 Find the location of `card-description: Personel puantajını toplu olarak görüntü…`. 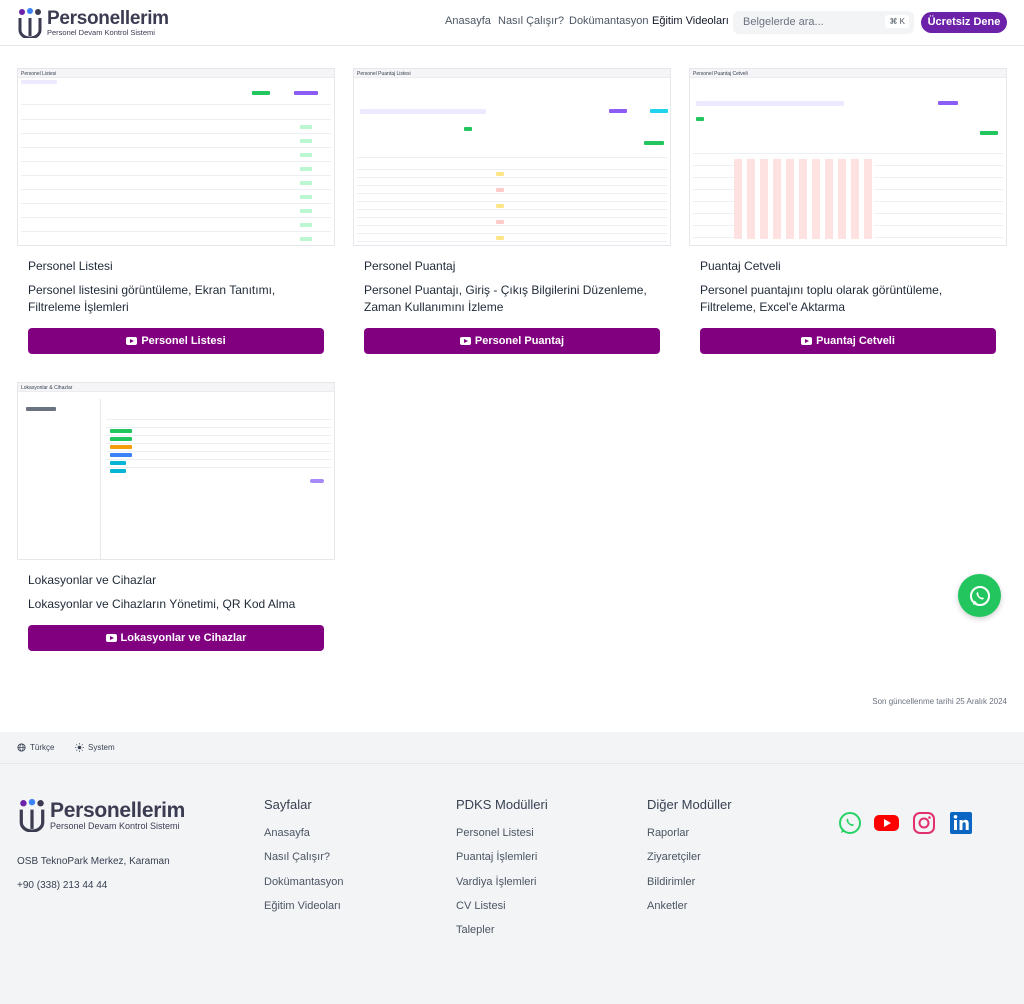

card-description: Personel puantajını toplu olarak görüntü… is located at coordinates (821, 298).